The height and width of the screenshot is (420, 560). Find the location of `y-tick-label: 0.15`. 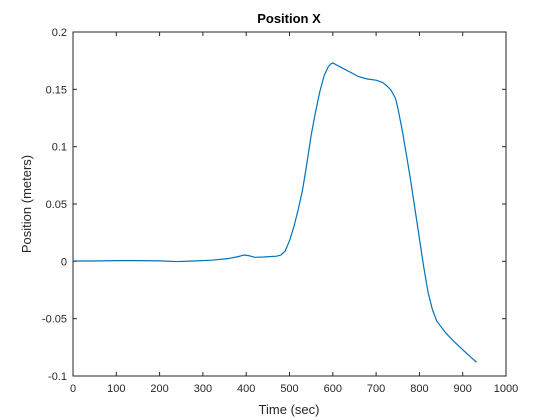

y-tick-label: 0.15 is located at coordinates (56, 90).